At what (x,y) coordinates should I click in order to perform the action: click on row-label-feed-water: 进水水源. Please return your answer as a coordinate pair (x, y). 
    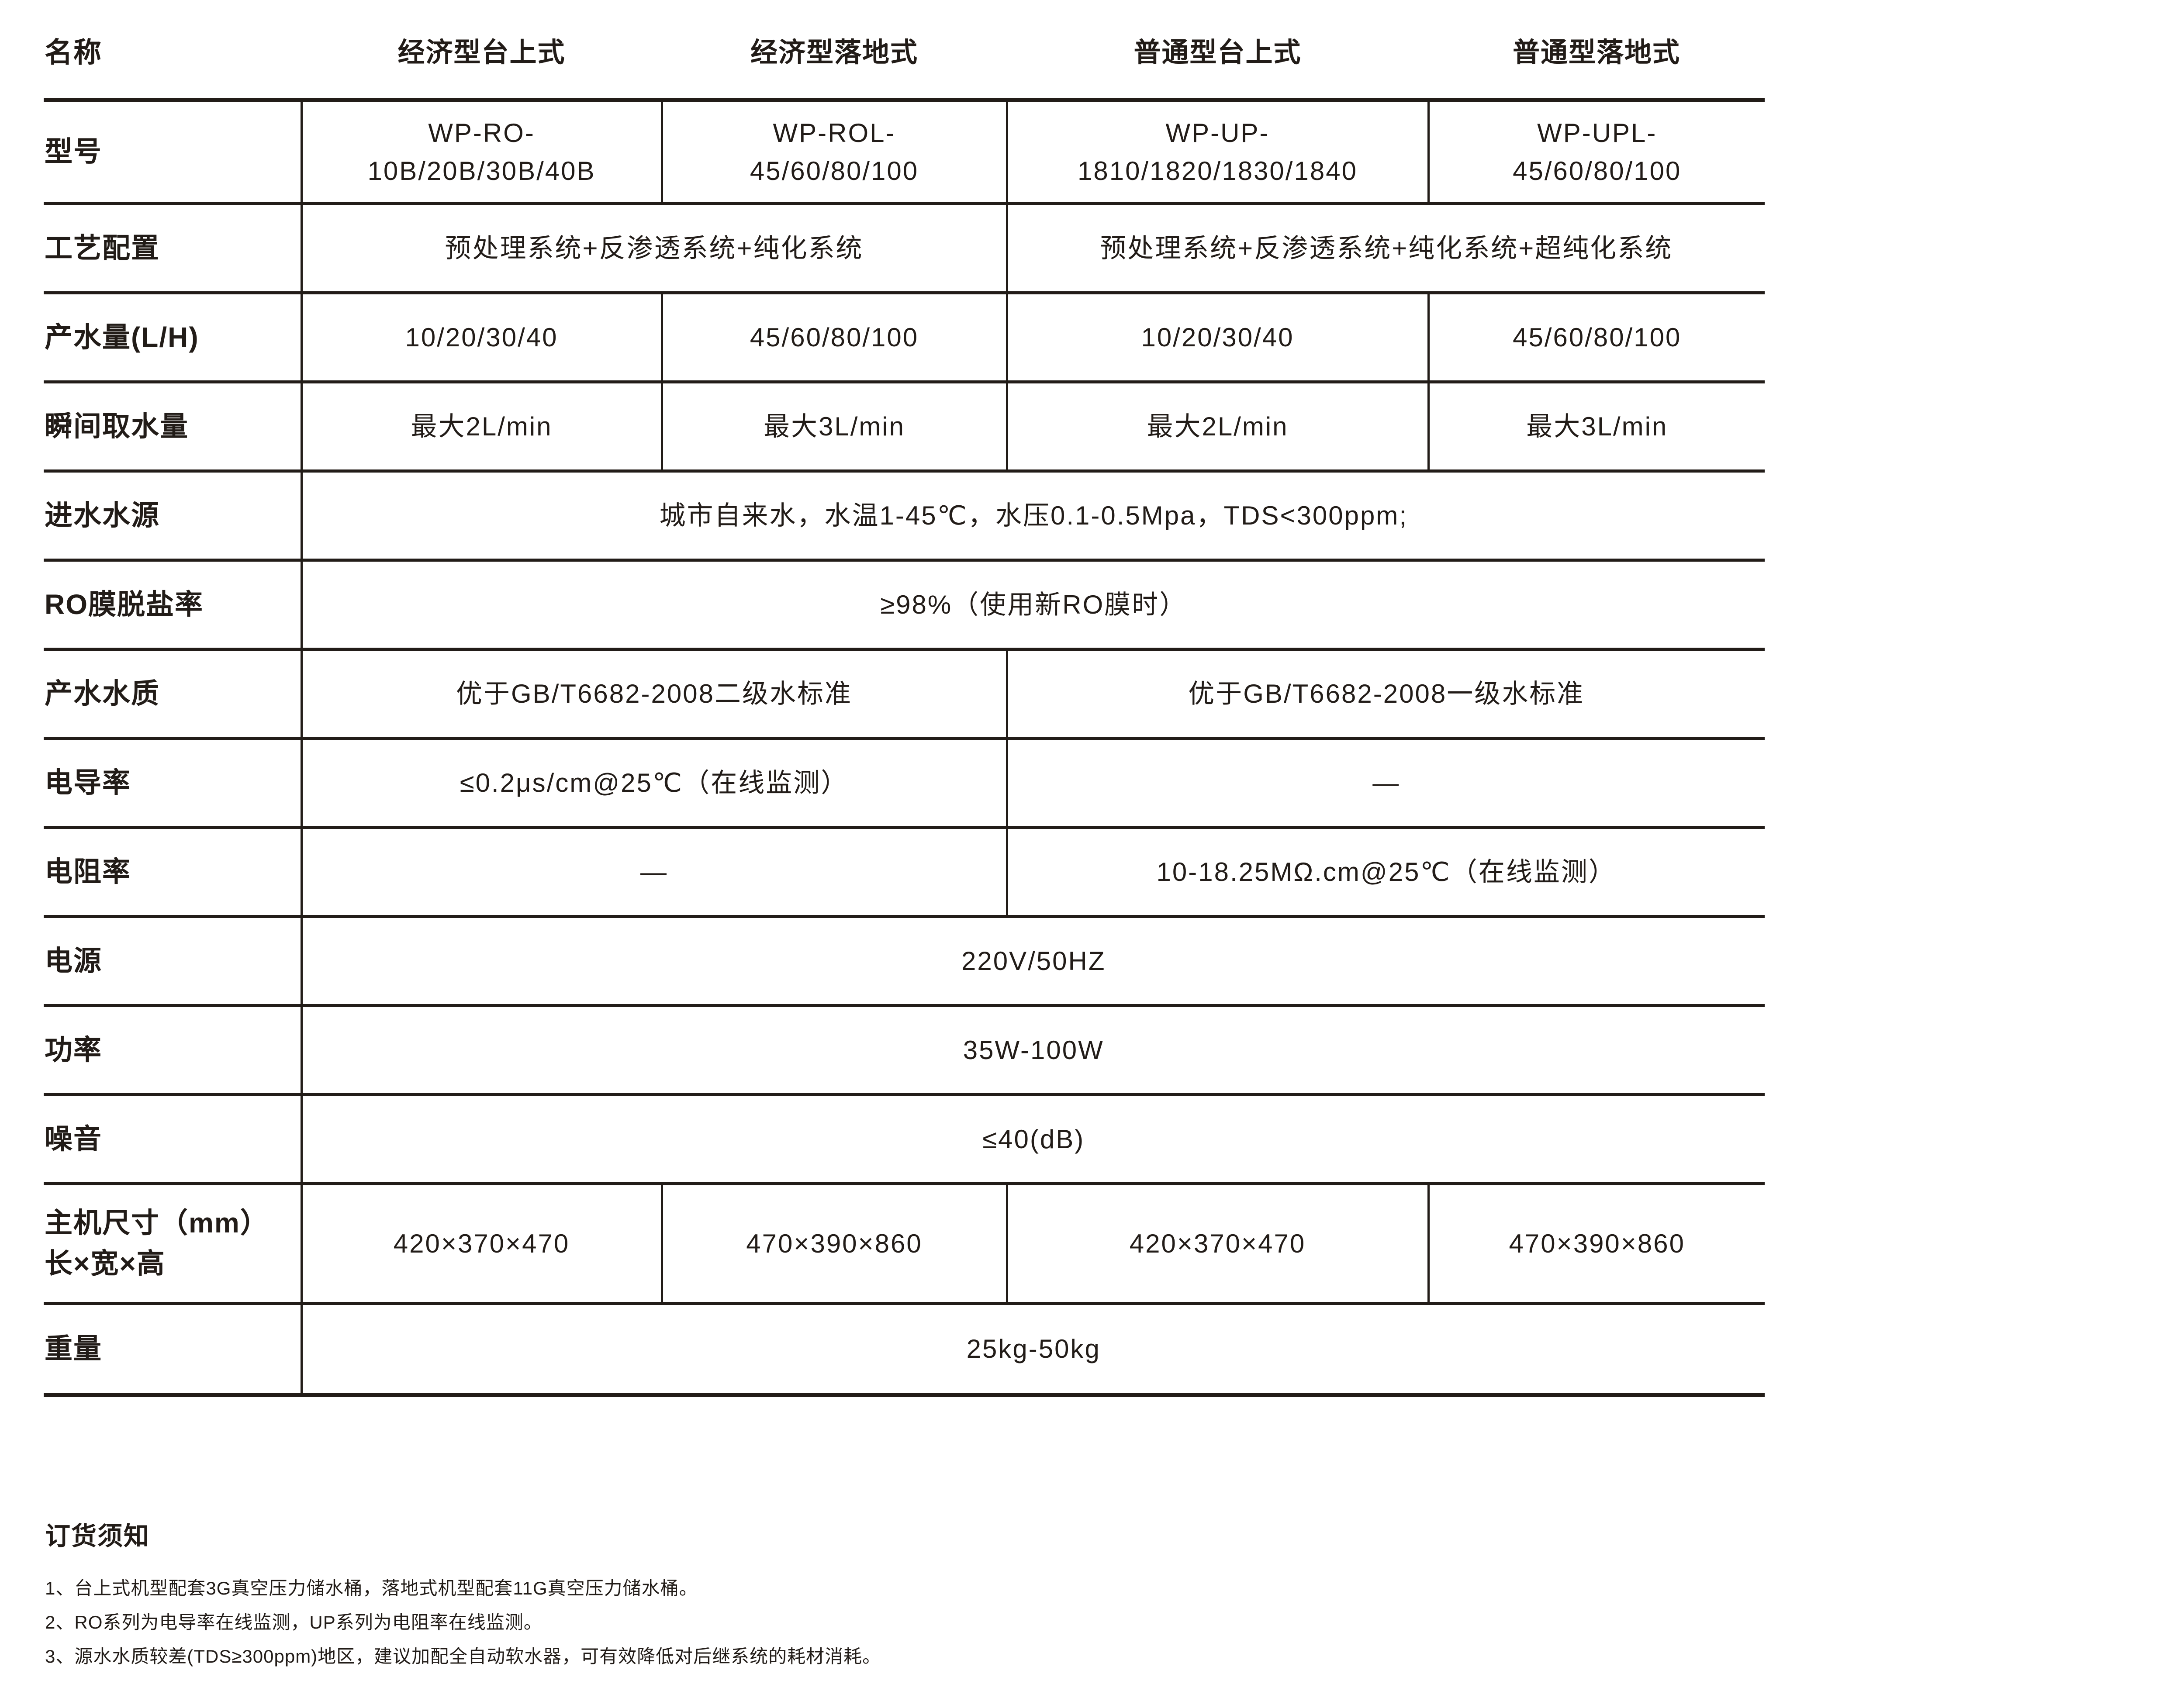
    Looking at the image, I should click on (173, 516).